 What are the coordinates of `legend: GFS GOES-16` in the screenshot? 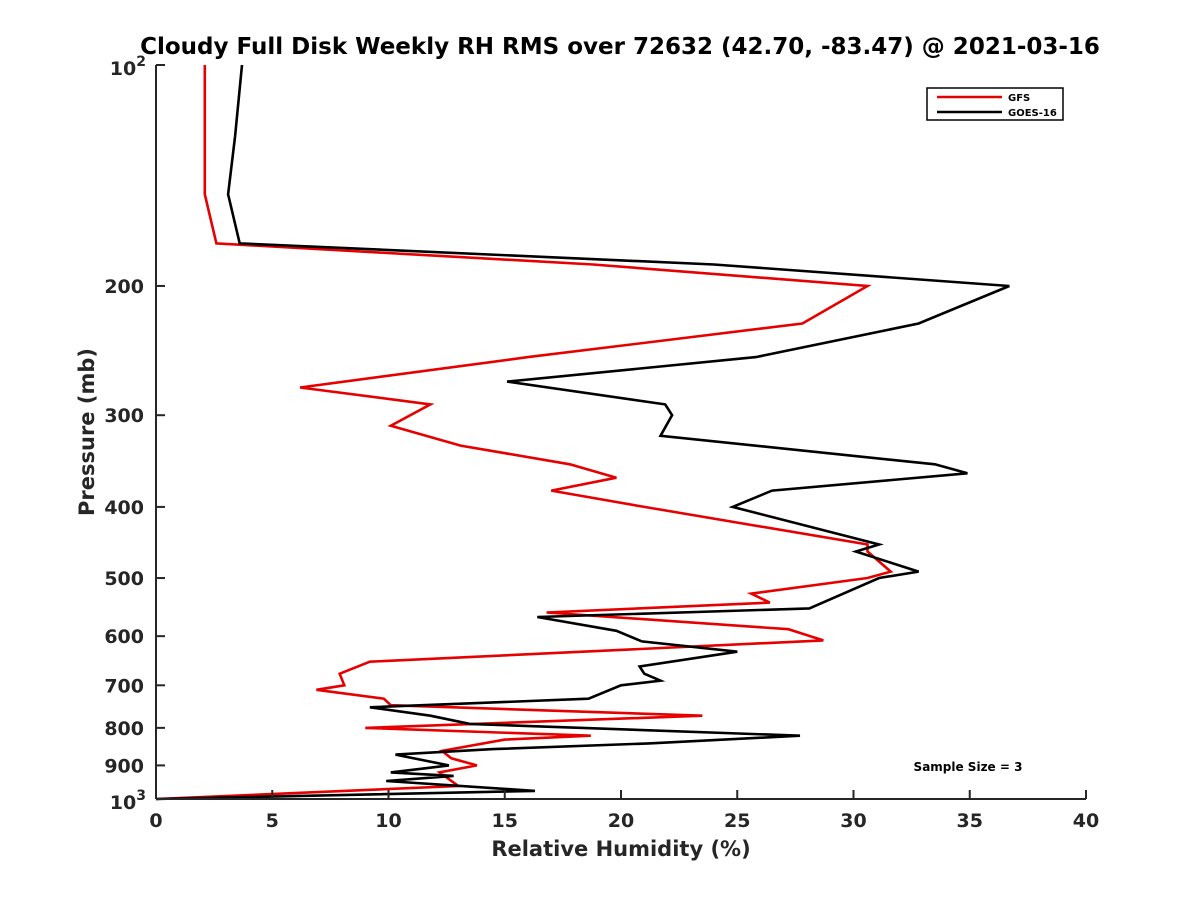 It's located at (995, 104).